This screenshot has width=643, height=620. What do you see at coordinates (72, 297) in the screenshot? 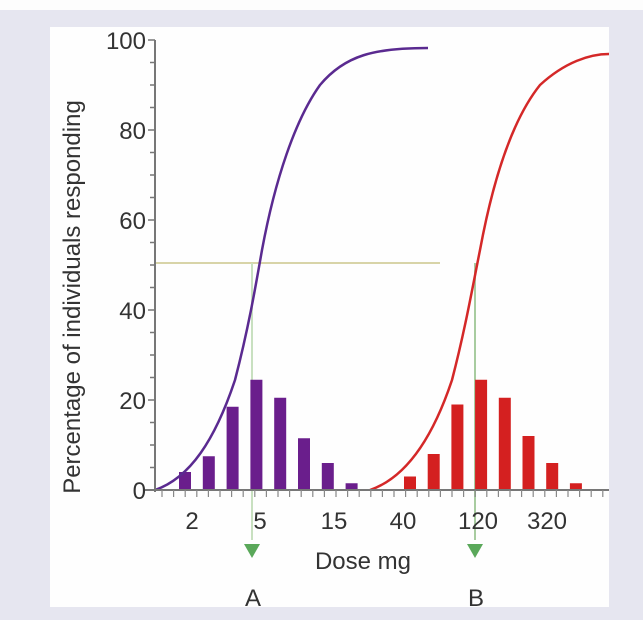
I see `y-axis-title: Percentage of individuals responding` at bounding box center [72, 297].